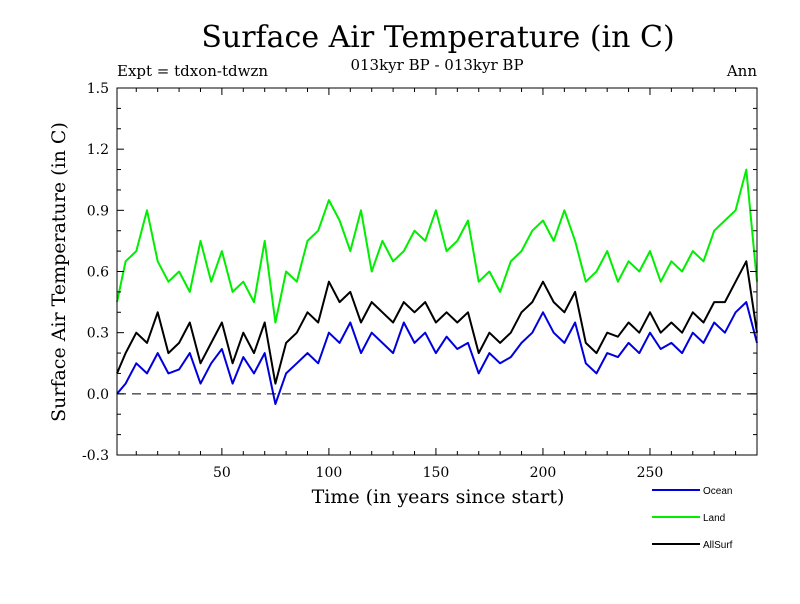 The height and width of the screenshot is (604, 800). I want to click on experiment-annotation: Expt = tdxon-tdwzn, so click(192, 71).